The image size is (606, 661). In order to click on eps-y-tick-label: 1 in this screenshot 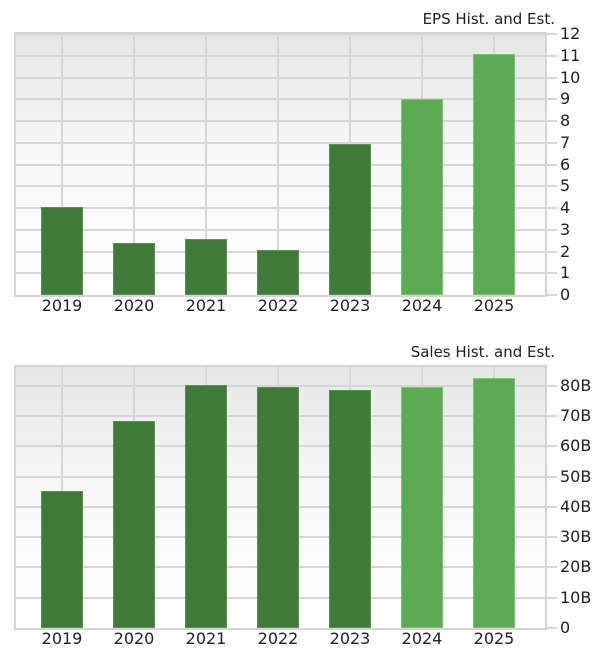, I will do `click(565, 273)`.